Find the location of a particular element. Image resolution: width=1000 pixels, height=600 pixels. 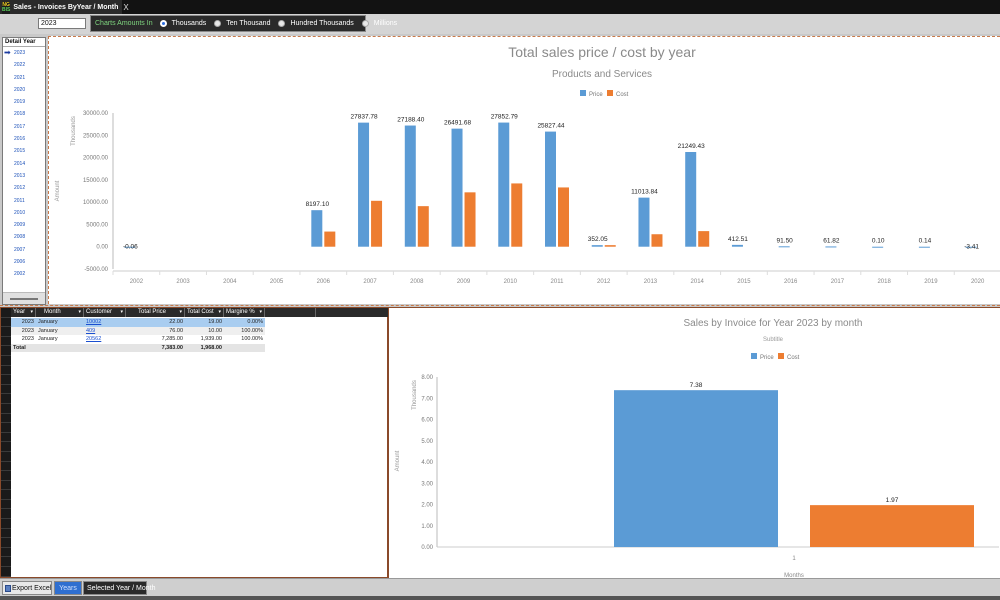

year-list-scrollbar is located at coordinates (24, 298).